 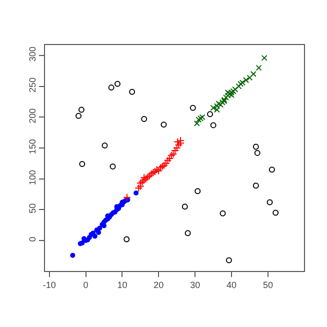 I want to click on x-tick-label: 30, so click(x=195, y=285).